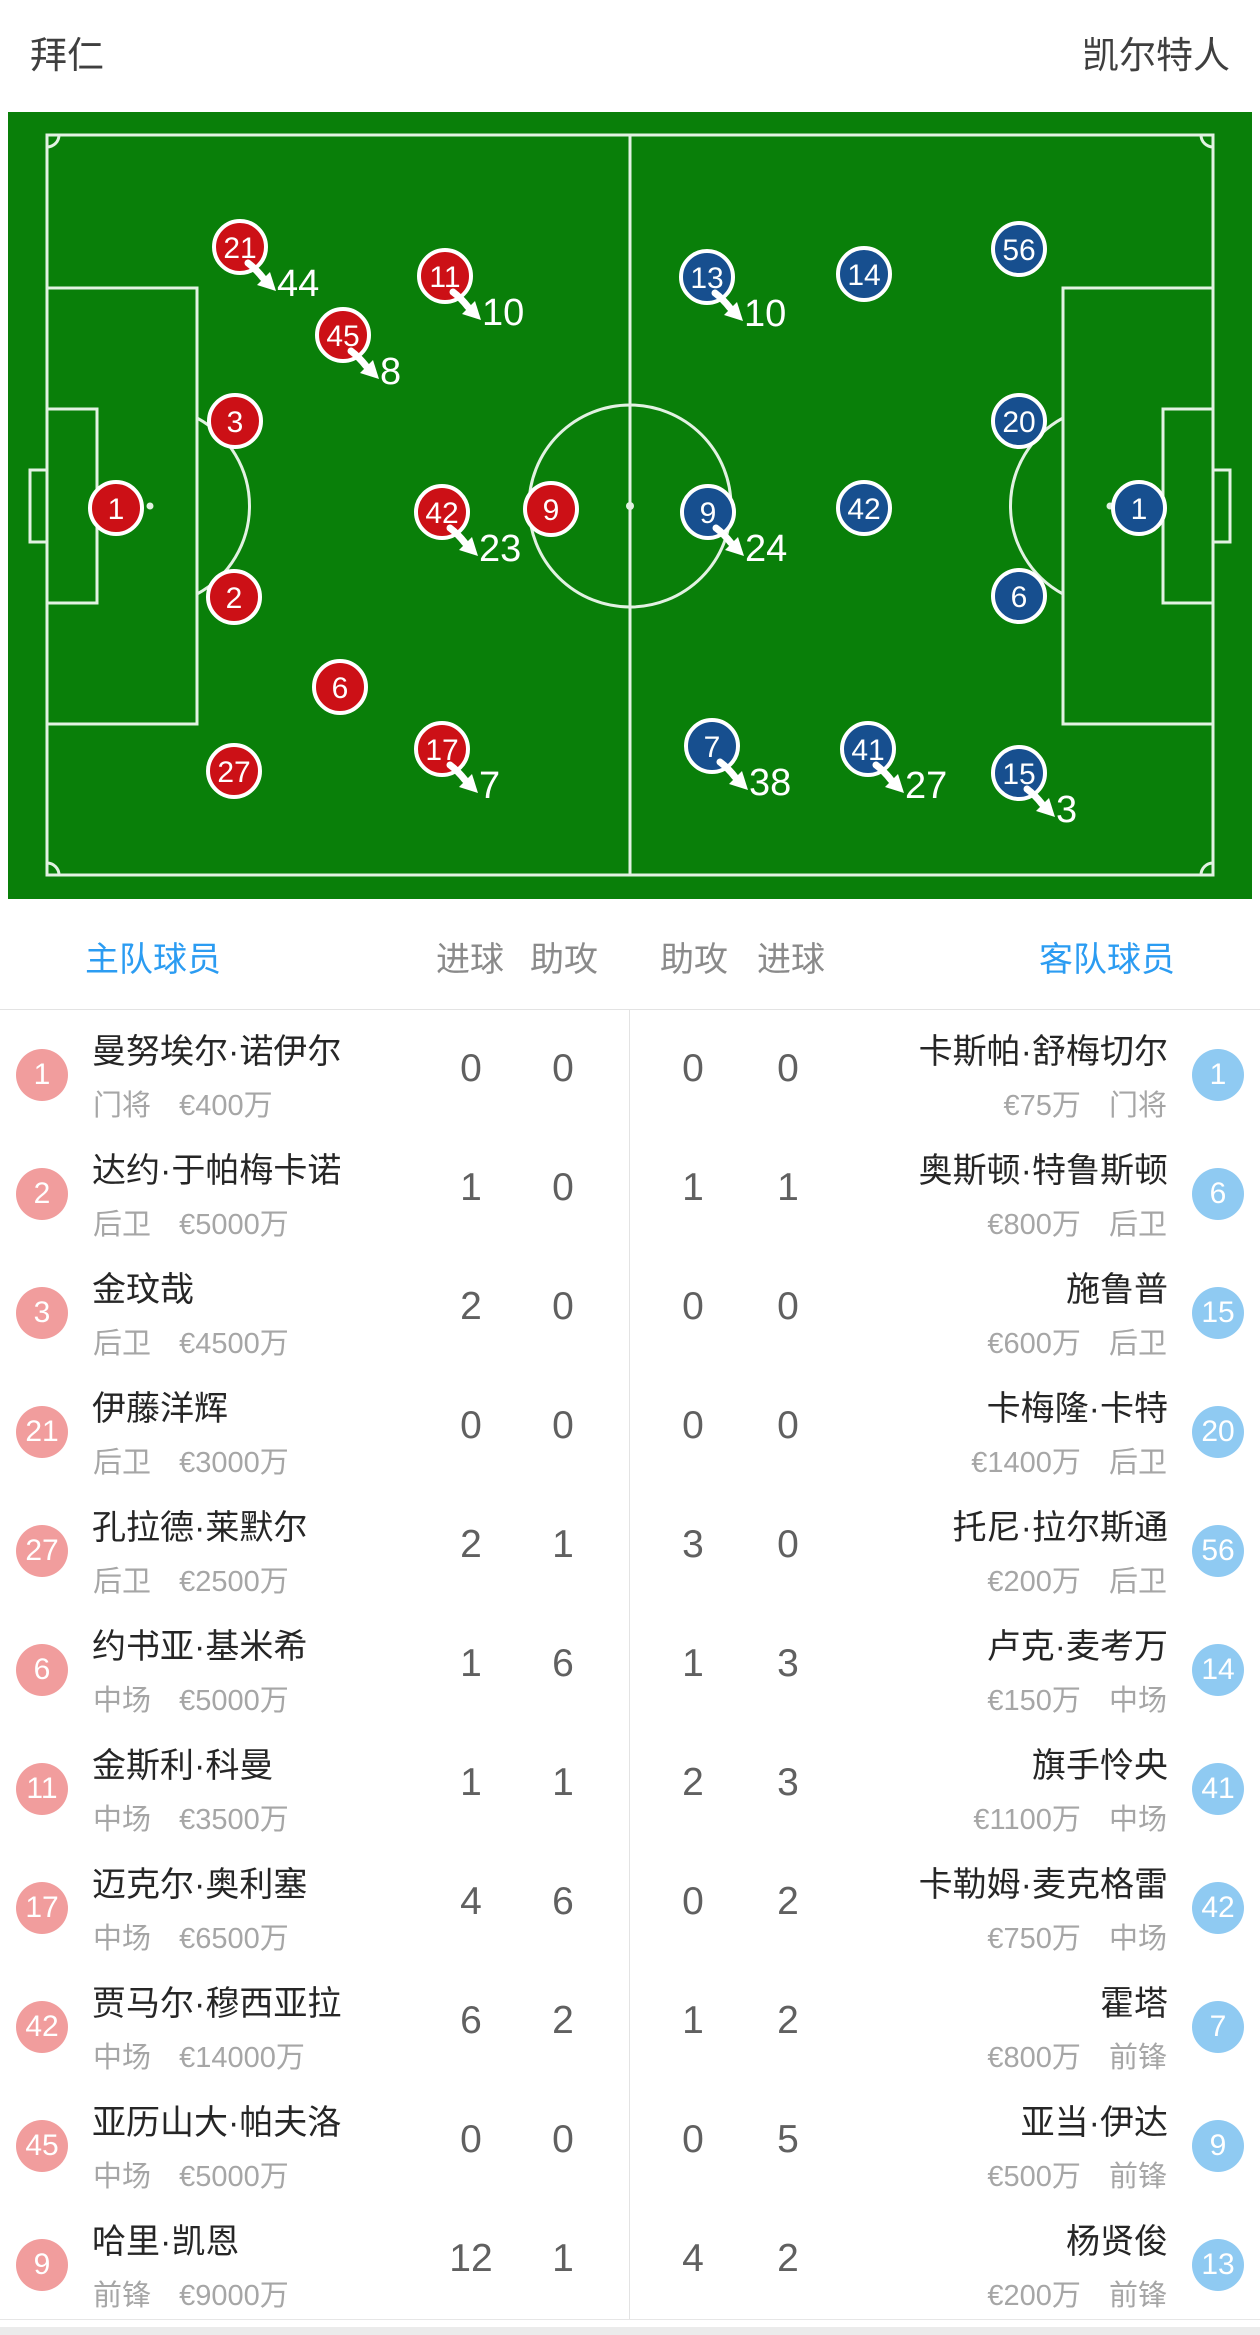 The width and height of the screenshot is (1260, 2335). What do you see at coordinates (1042, 1106) in the screenshot?
I see `away-player-value: €75万` at bounding box center [1042, 1106].